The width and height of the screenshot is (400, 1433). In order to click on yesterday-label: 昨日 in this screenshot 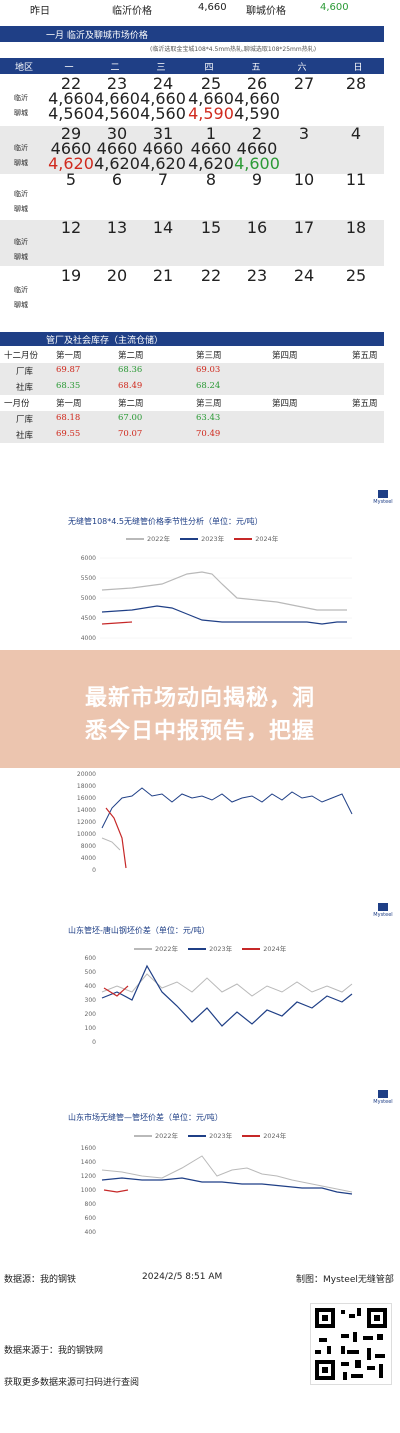, I will do `click(40, 11)`.